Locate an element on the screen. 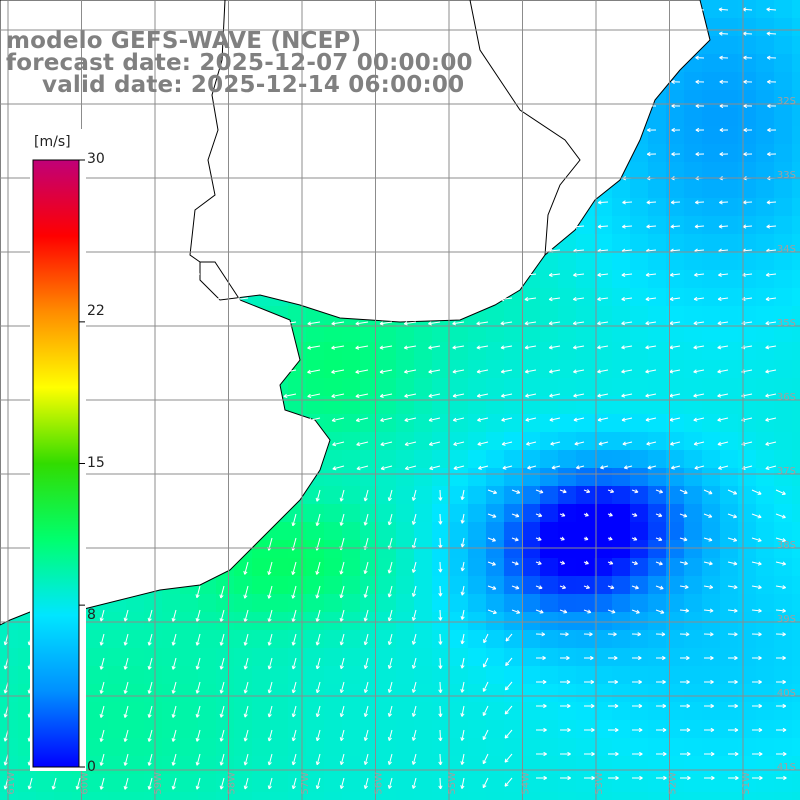 The height and width of the screenshot is (800, 800). lat-label: 32S is located at coordinates (786, 101).